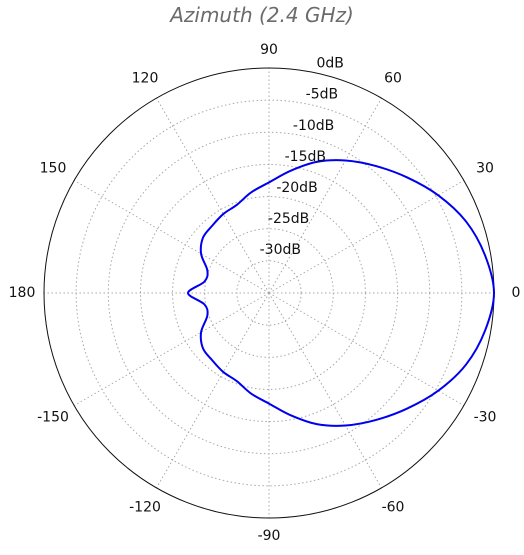 The image size is (524, 555). I want to click on radial-tick-label: -5dB, so click(322, 95).